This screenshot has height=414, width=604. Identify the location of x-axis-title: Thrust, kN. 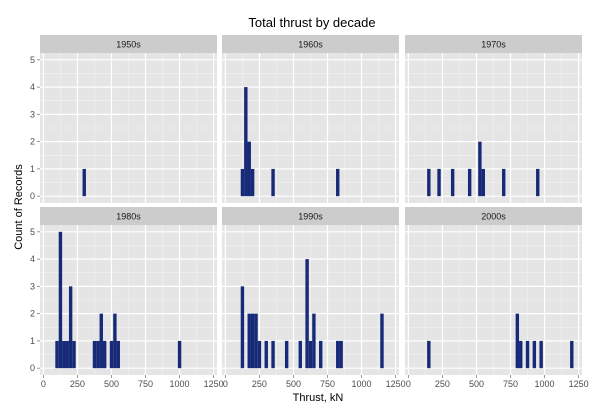
(318, 398).